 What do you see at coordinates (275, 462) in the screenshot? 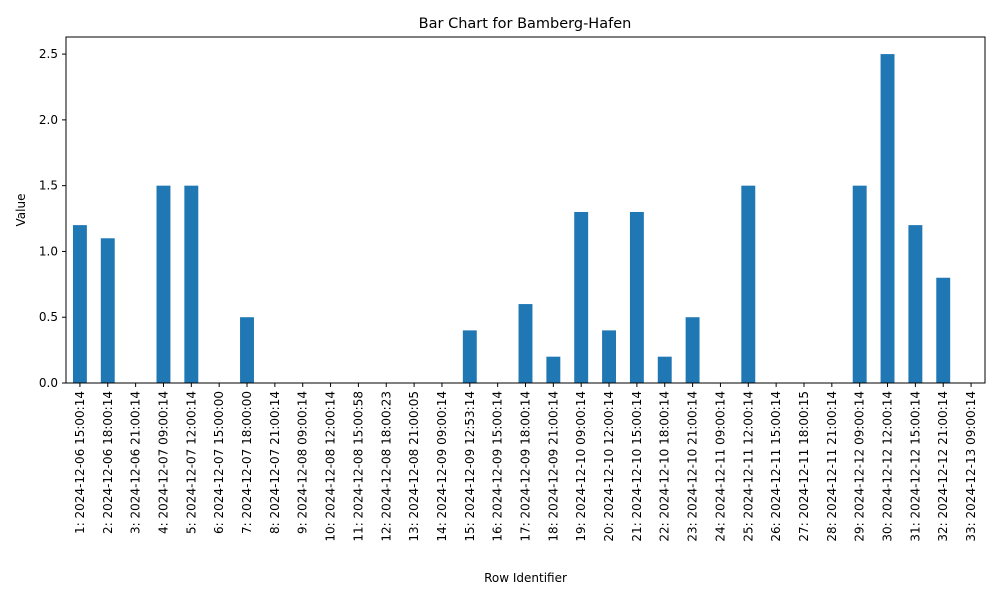
I see `x-tick-label: 8: 2024-12-07 21:00:14` at bounding box center [275, 462].